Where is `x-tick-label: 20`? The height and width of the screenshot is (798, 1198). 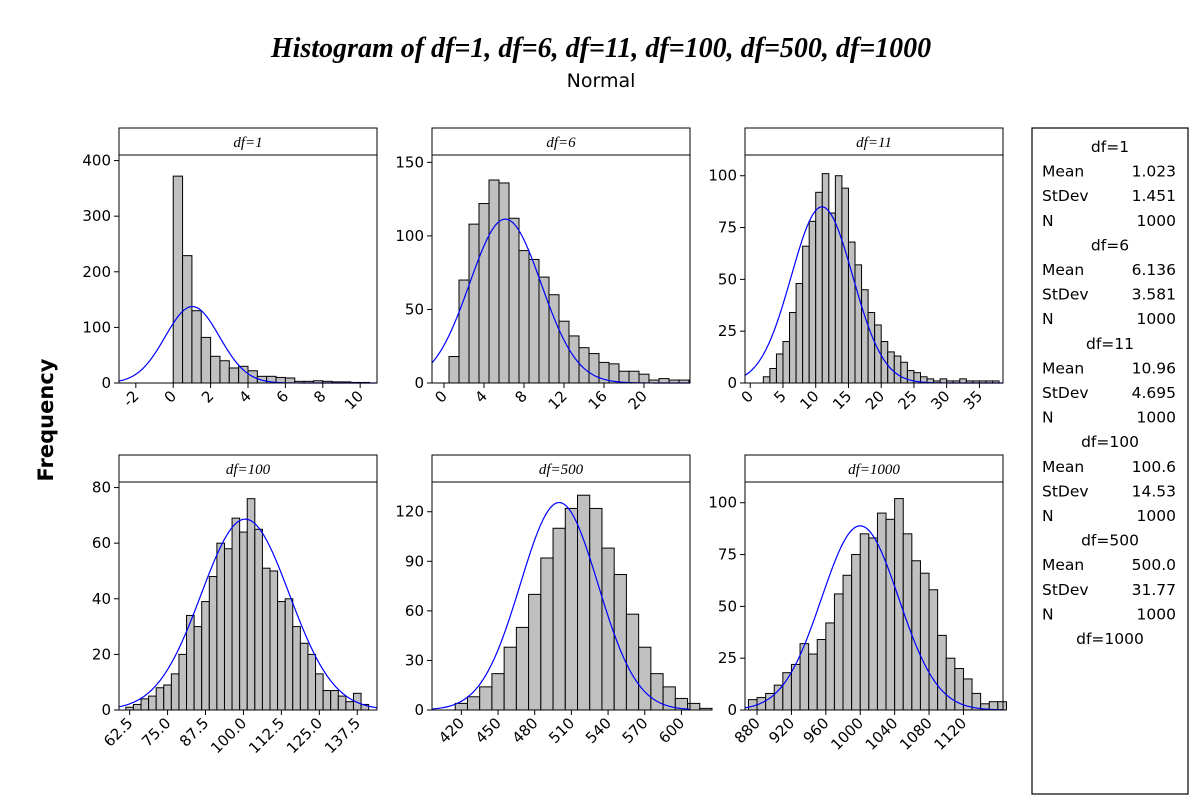
x-tick-label: 20 is located at coordinates (638, 400).